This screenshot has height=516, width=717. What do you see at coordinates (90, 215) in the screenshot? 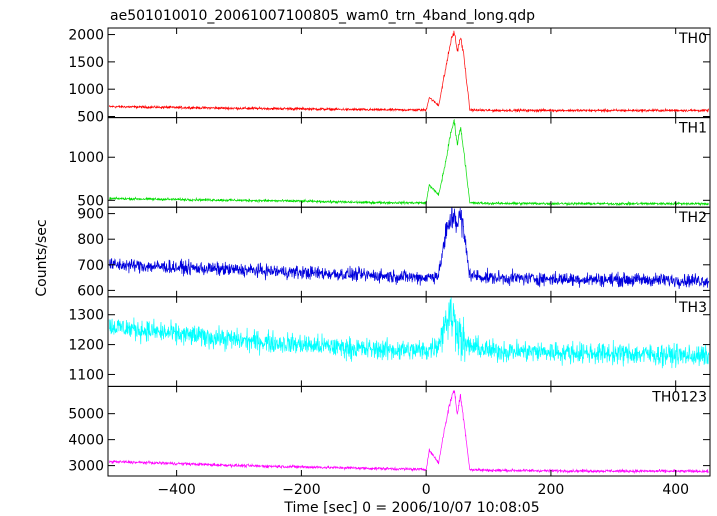
I see `y-tick-label: 900` at bounding box center [90, 215].